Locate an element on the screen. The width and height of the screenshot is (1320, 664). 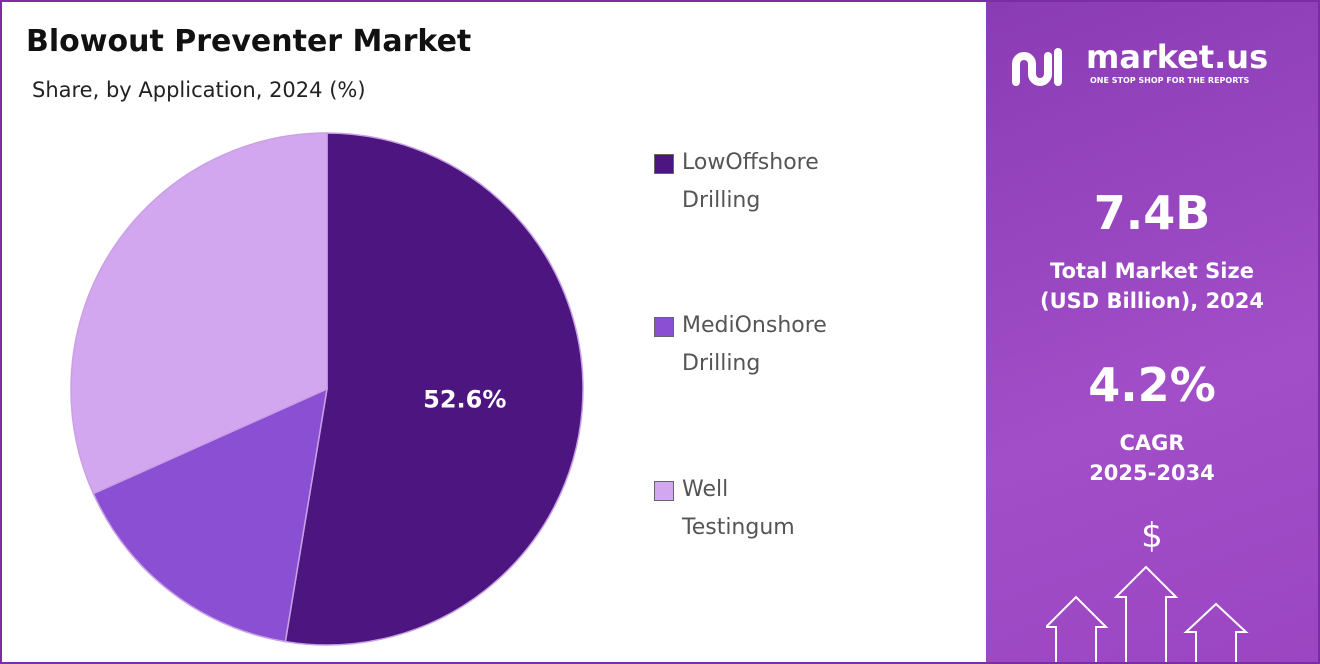
legend-entry: Well Testingum is located at coordinates (769, 509).